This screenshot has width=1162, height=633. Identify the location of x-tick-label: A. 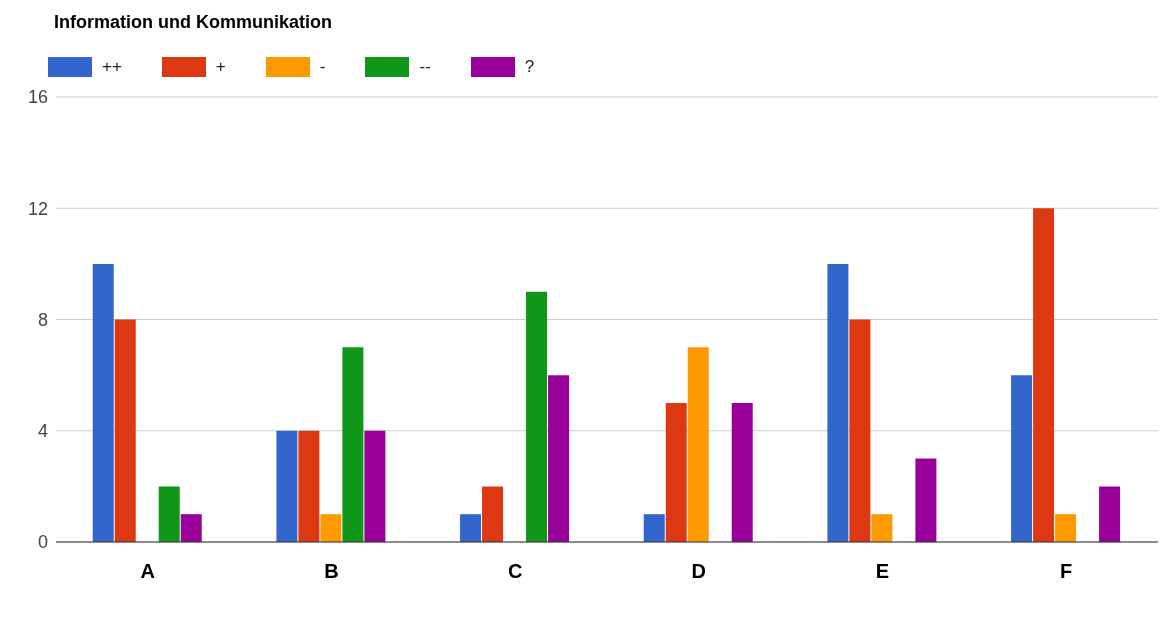
(148, 571).